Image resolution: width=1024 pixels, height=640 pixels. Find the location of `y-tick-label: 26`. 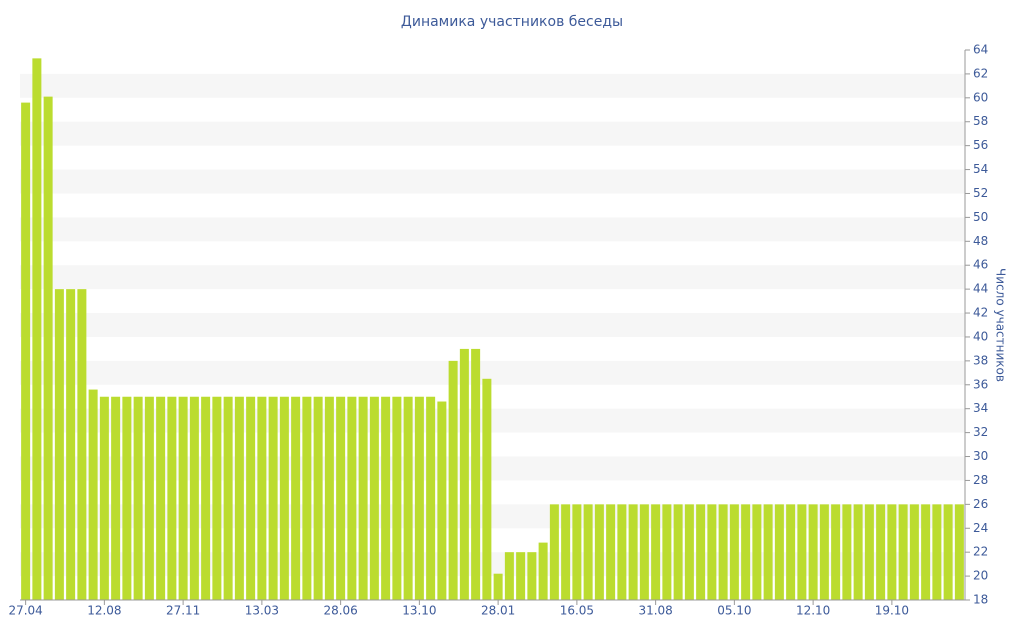

y-tick-label: 26 is located at coordinates (980, 504).